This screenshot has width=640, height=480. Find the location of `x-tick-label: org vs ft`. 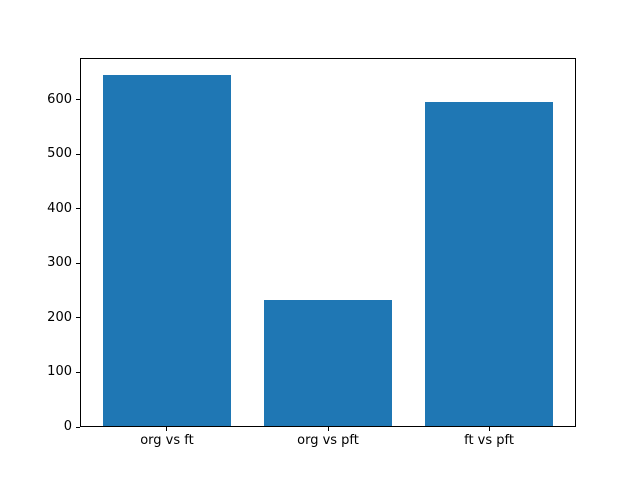

x-tick-label: org vs ft is located at coordinates (167, 440).